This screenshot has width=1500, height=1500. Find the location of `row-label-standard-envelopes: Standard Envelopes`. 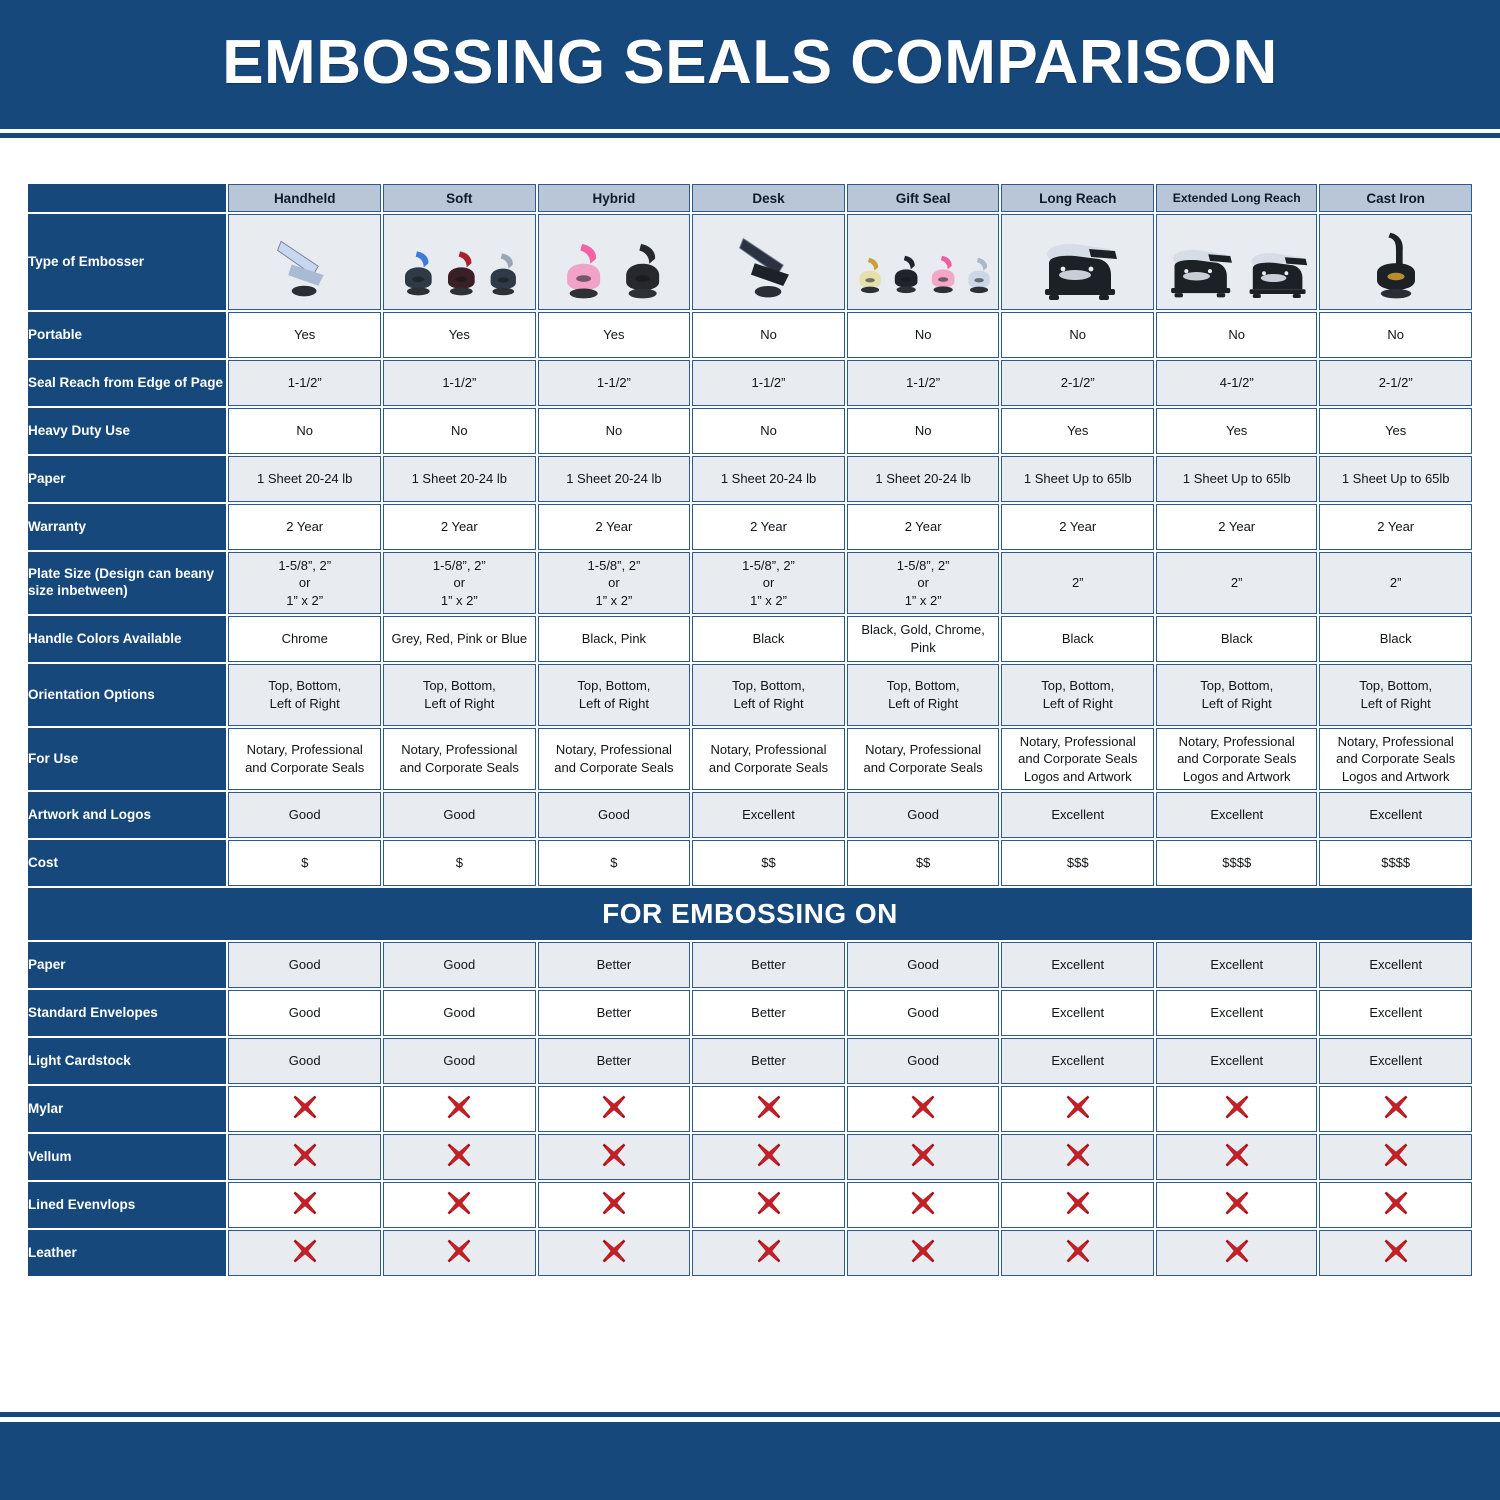

row-label-standard-envelopes: Standard Envelopes is located at coordinates (127, 1013).